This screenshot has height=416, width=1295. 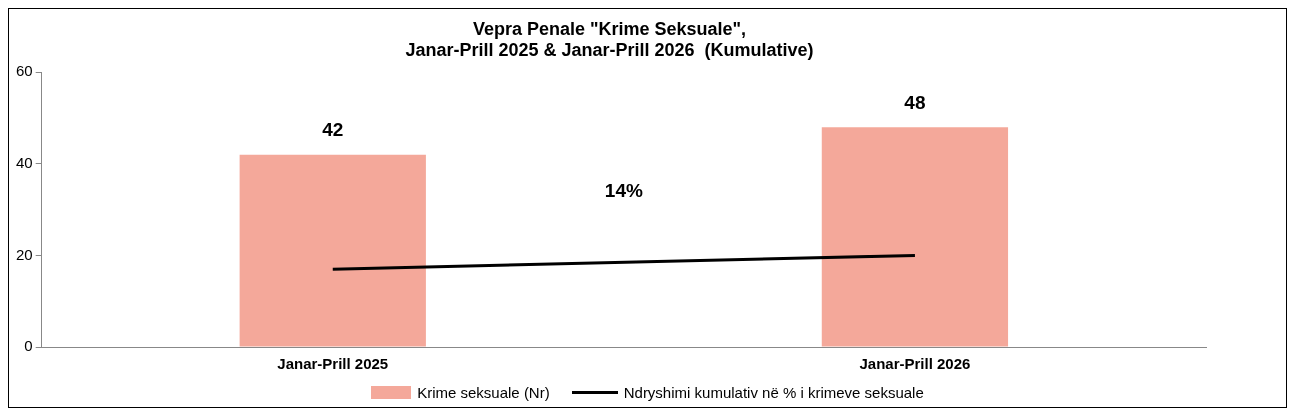 What do you see at coordinates (333, 130) in the screenshot?
I see `data-label: 42` at bounding box center [333, 130].